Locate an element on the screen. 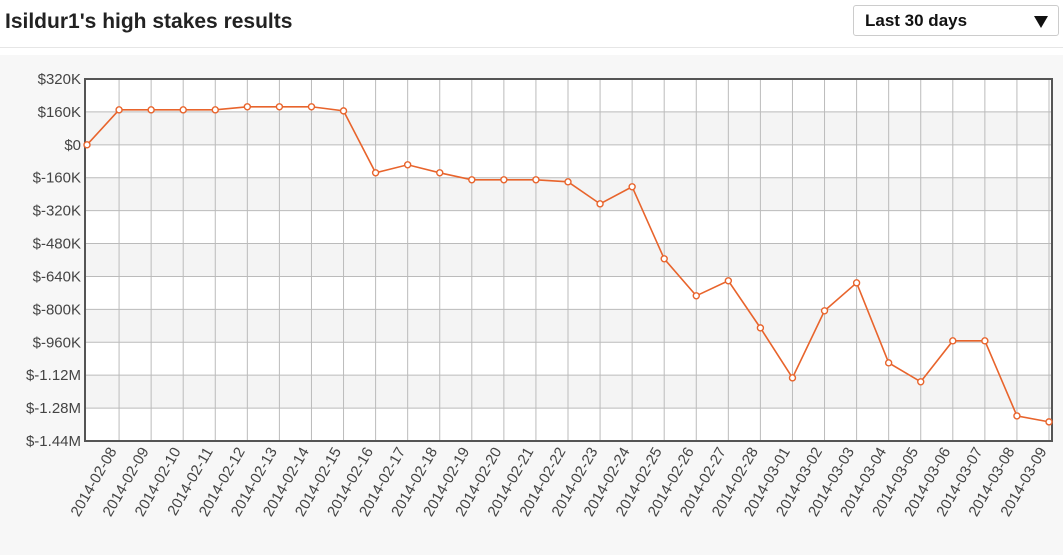 This screenshot has height=555, width=1063. page-title: Isildur1's high stakes results is located at coordinates (149, 21).